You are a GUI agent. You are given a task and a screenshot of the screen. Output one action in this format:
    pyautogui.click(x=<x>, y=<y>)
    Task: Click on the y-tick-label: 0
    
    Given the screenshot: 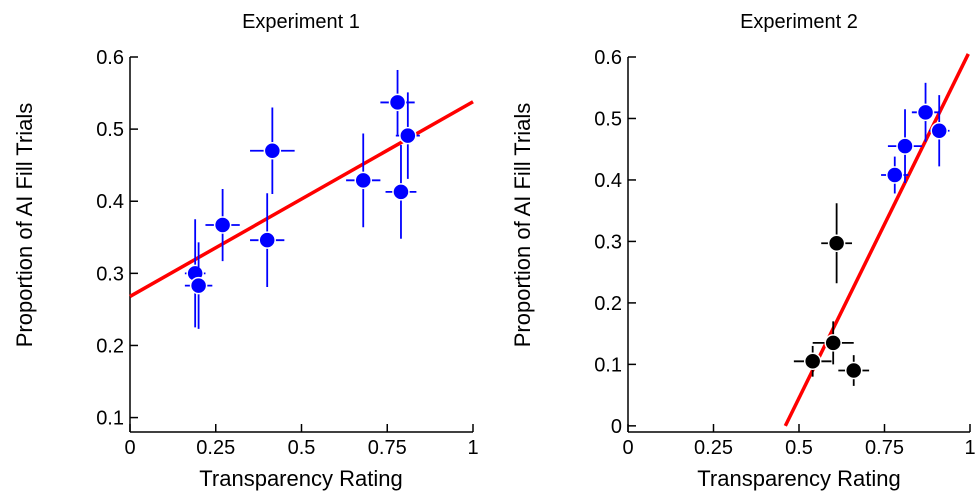 What is the action you would take?
    pyautogui.click(x=616, y=427)
    